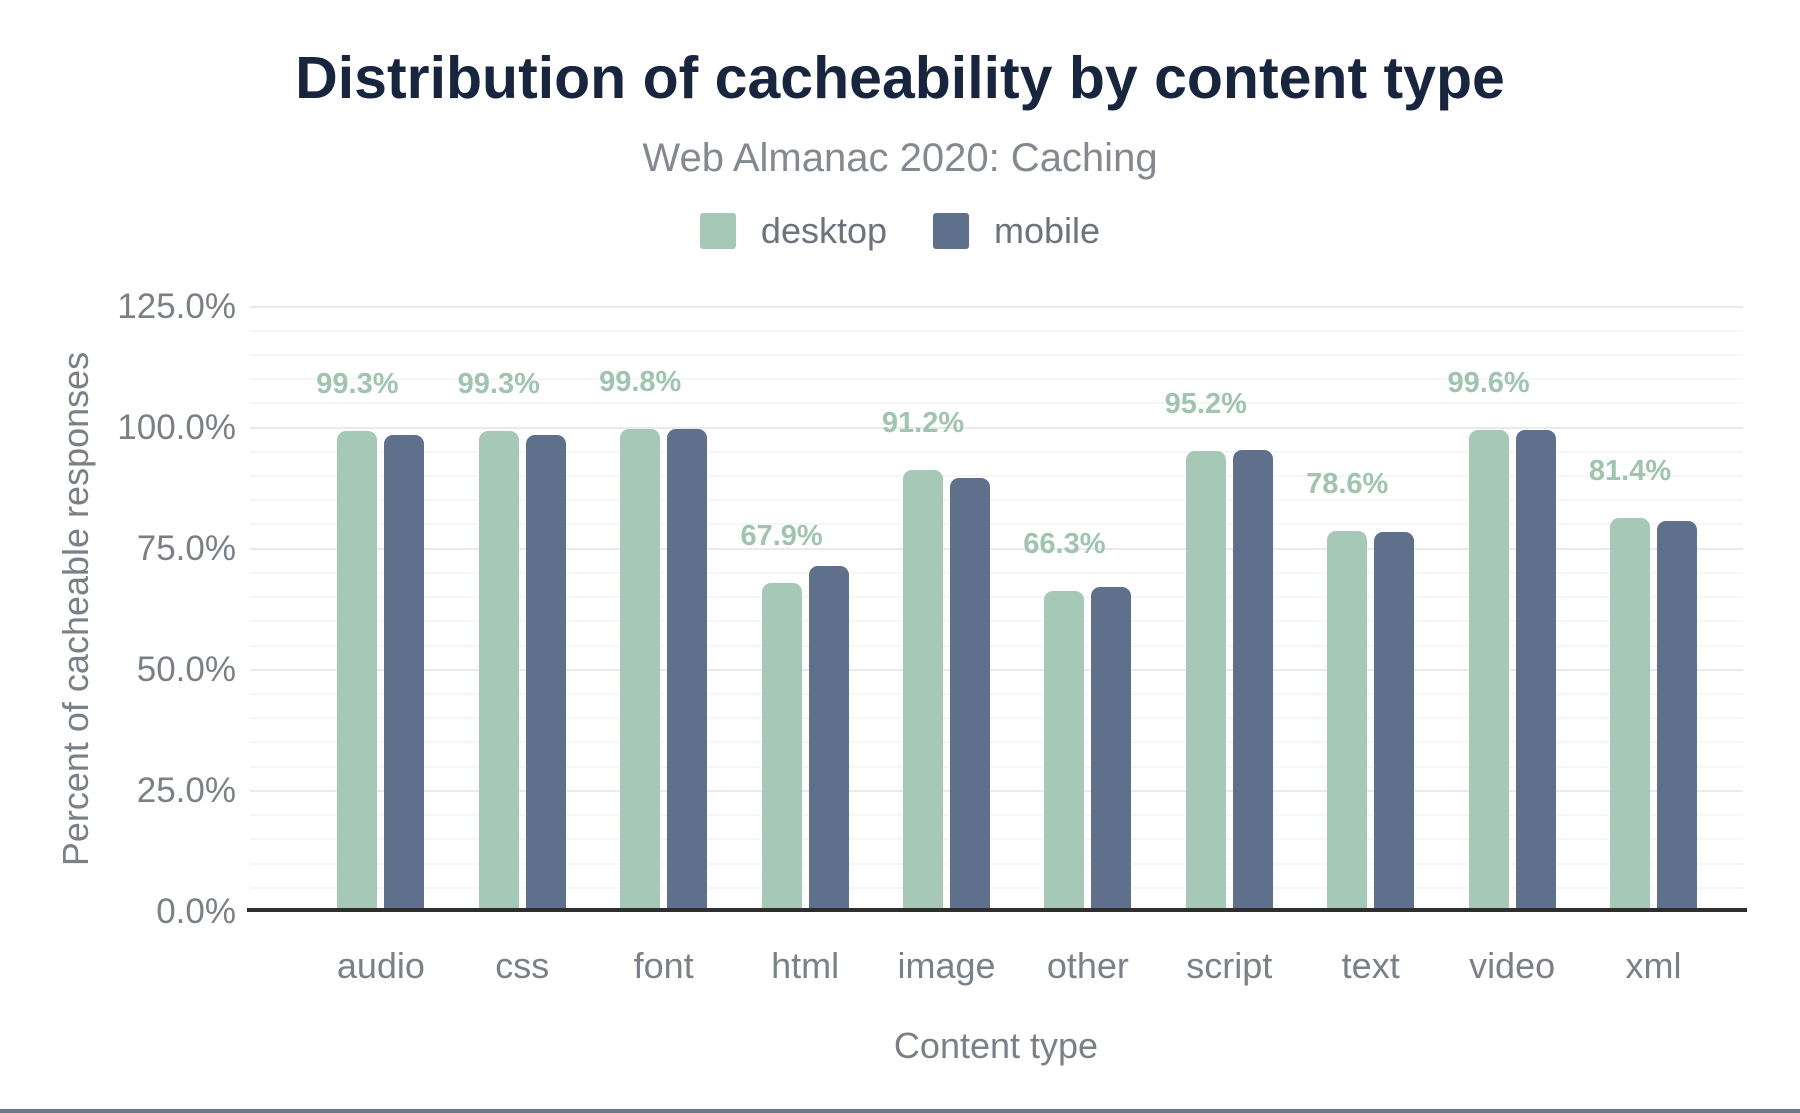 Image resolution: width=1800 pixels, height=1113 pixels. Describe the element at coordinates (1370, 965) in the screenshot. I see `x-category-label-text: text` at that location.